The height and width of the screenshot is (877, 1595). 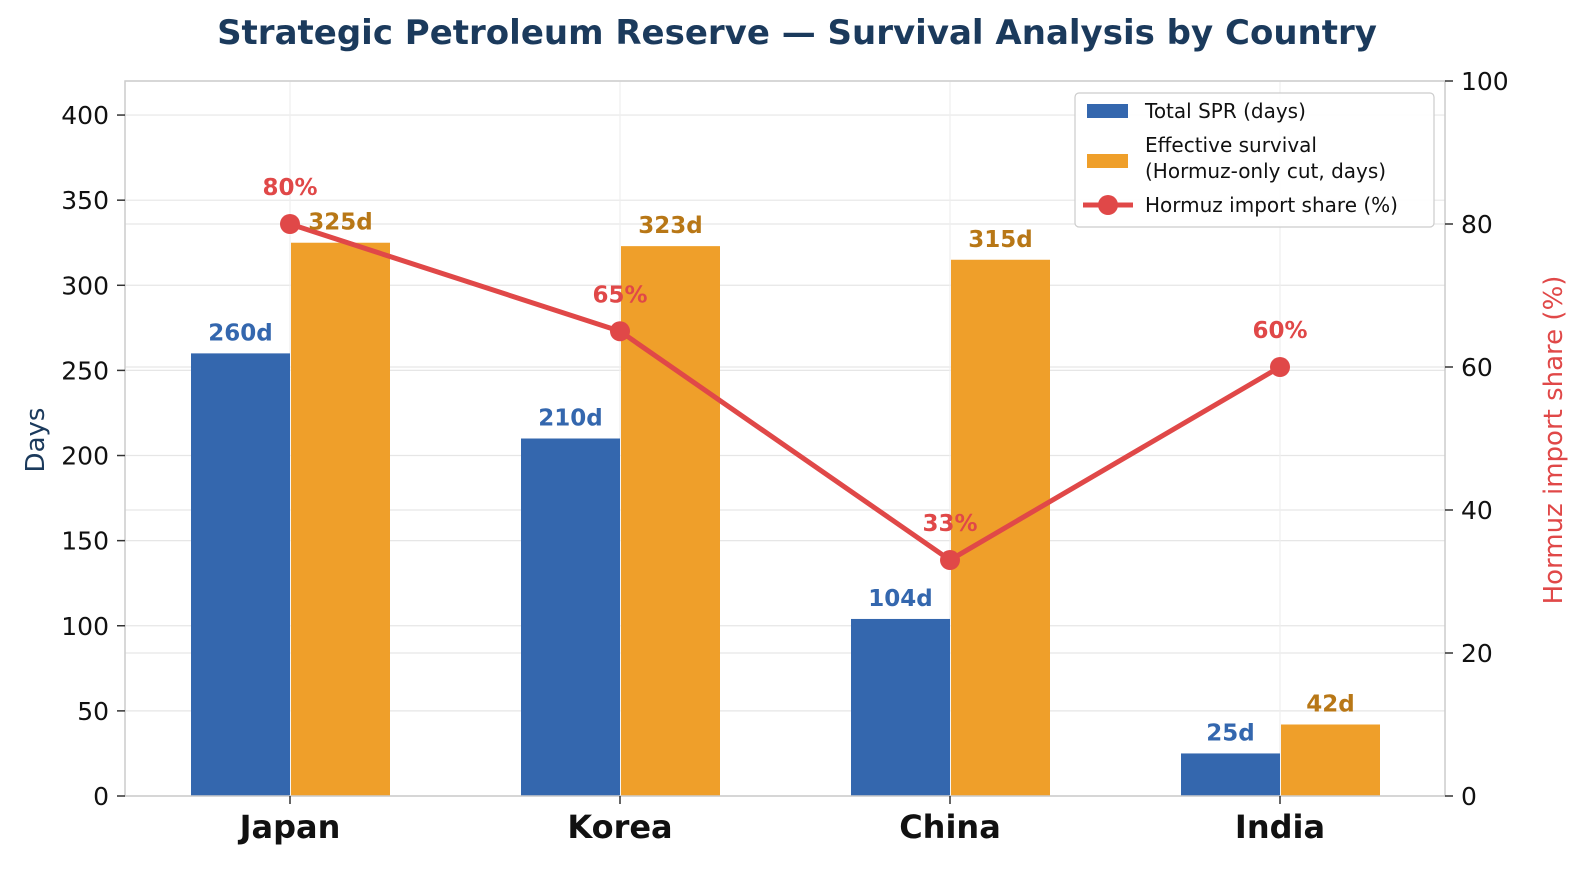 What do you see at coordinates (1477, 653) in the screenshot?
I see `y2-tick-label: 20` at bounding box center [1477, 653].